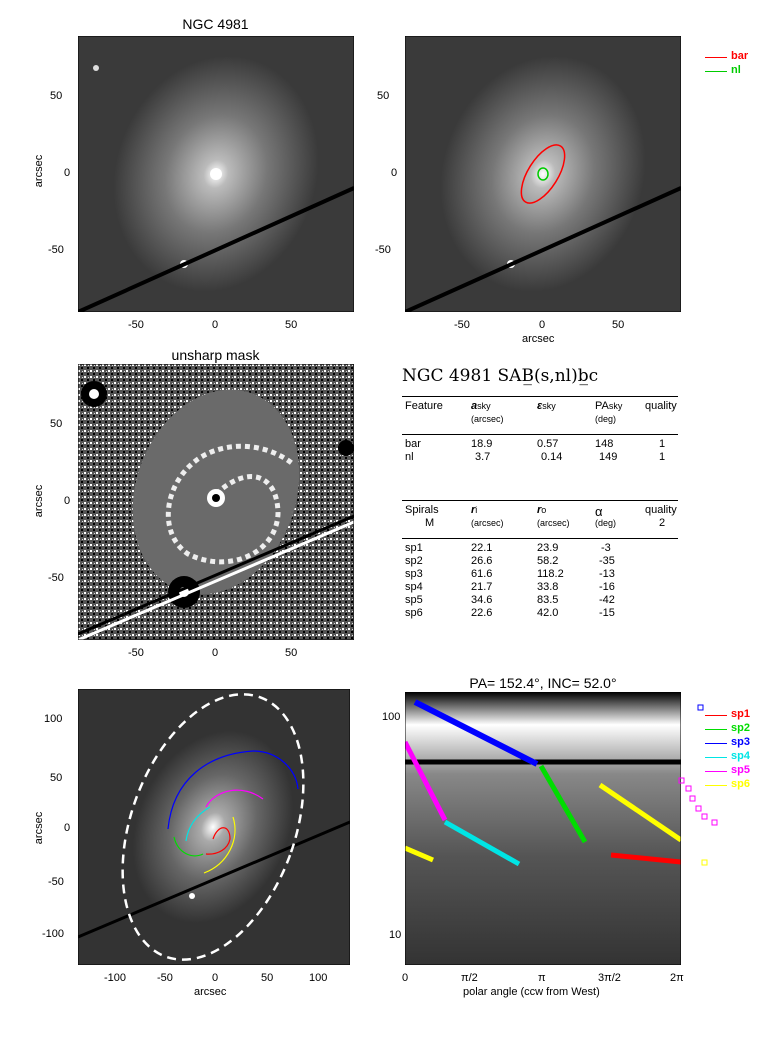  What do you see at coordinates (542, 978) in the screenshot?
I see `panel6-xtick: π` at bounding box center [542, 978].